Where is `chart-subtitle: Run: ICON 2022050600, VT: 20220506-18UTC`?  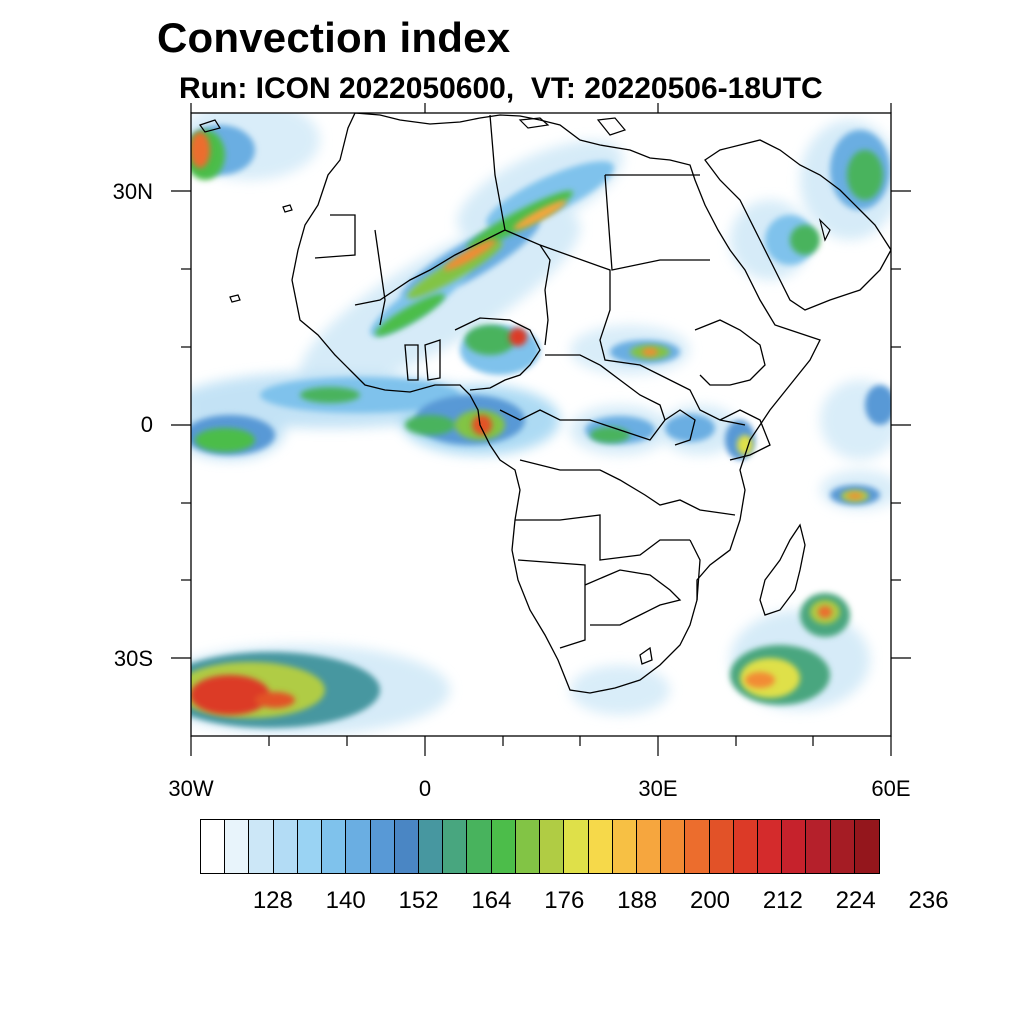
chart-subtitle: Run: ICON 2022050600, VT: 20220506-18UTC is located at coordinates (501, 89).